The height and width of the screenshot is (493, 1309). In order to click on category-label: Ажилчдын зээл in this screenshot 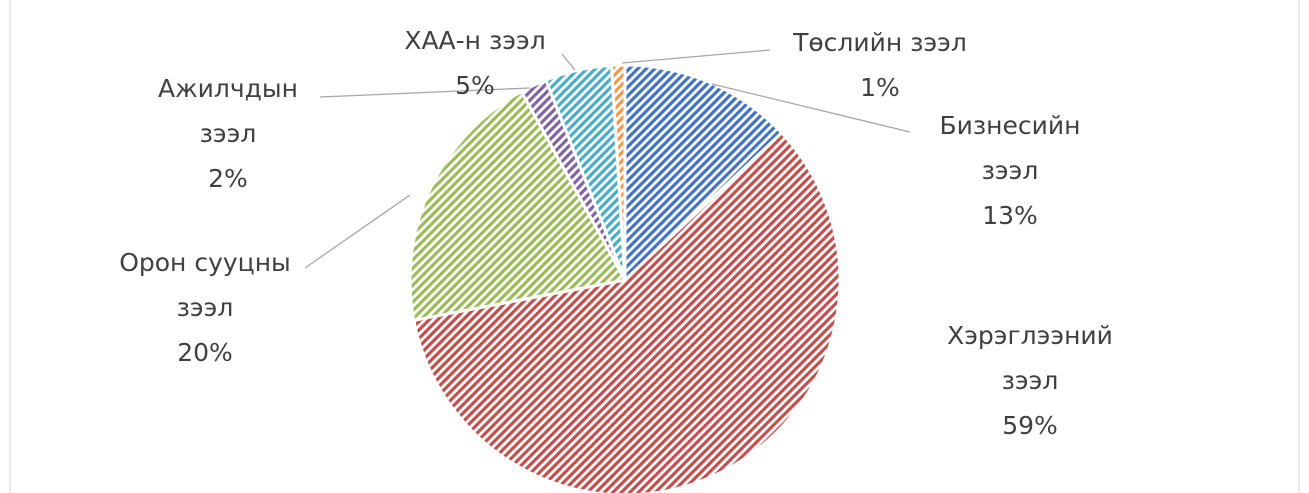, I will do `click(228, 111)`.